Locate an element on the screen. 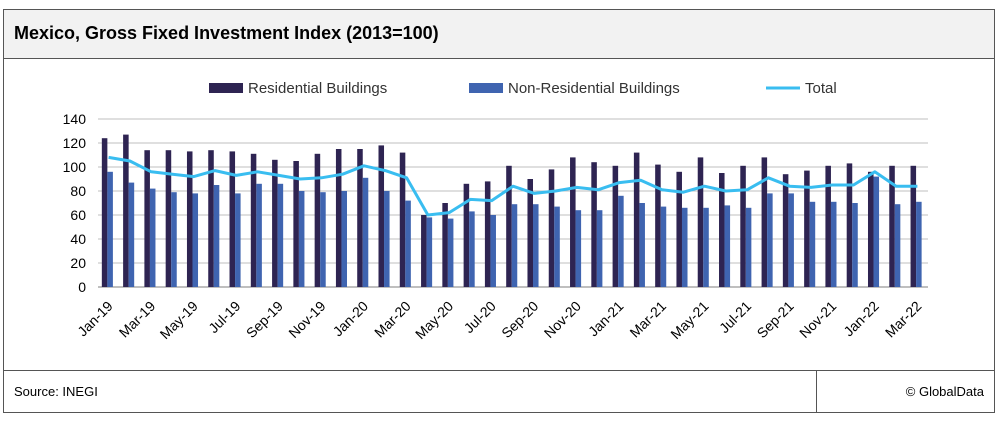  y-tick-label: 20 is located at coordinates (78, 263).